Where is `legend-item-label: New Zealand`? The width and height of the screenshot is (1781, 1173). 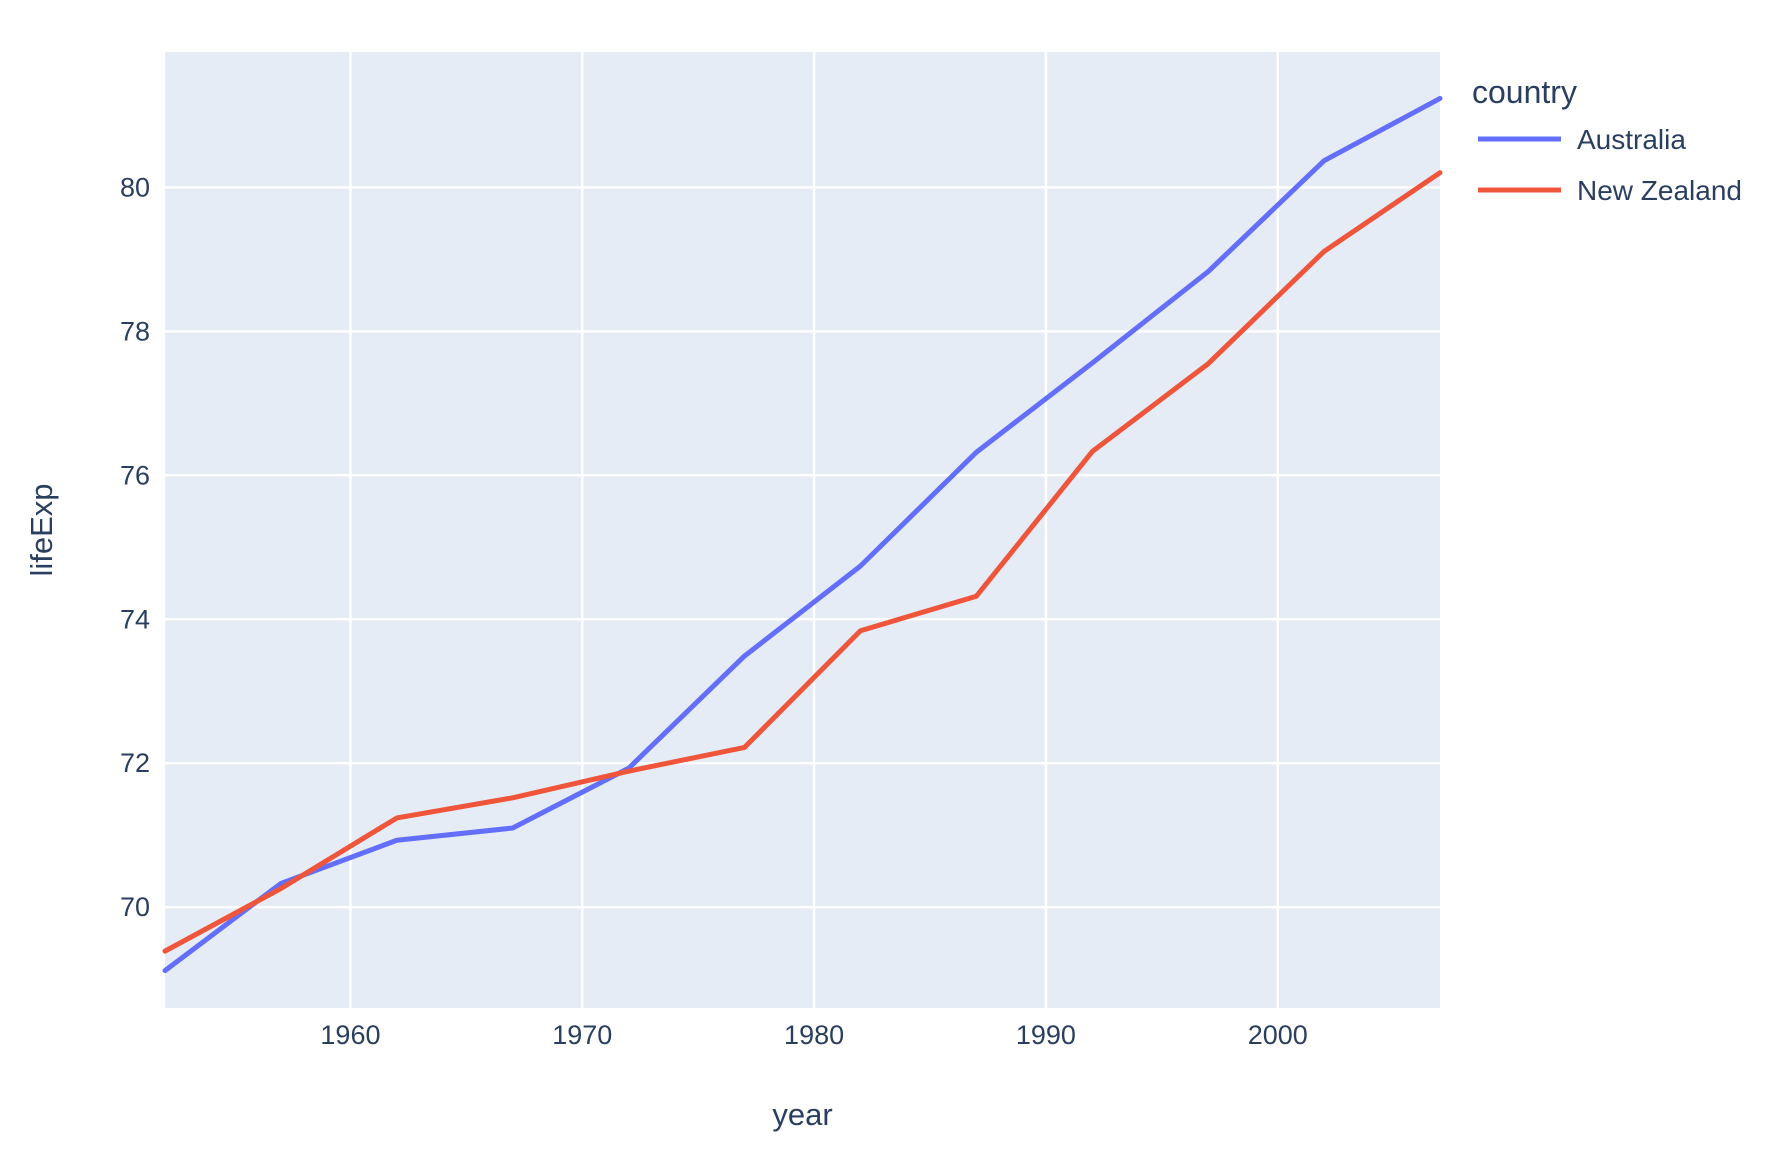 legend-item-label: New Zealand is located at coordinates (1659, 190).